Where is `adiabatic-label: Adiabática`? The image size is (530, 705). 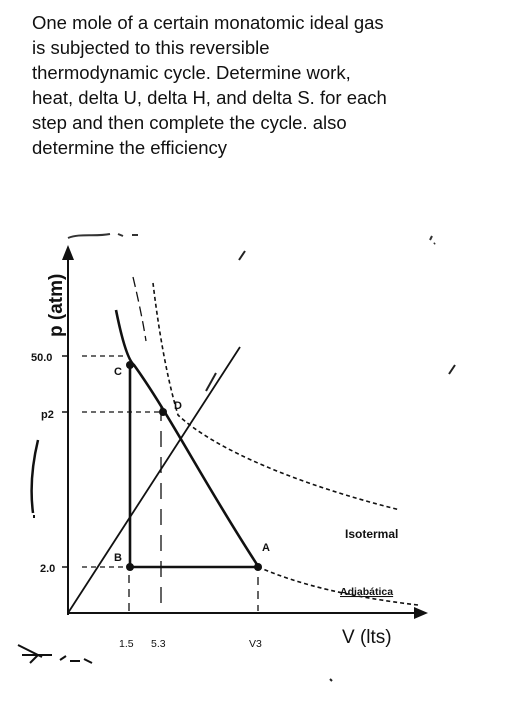
adiabatic-label: Adiabática is located at coordinates (366, 592).